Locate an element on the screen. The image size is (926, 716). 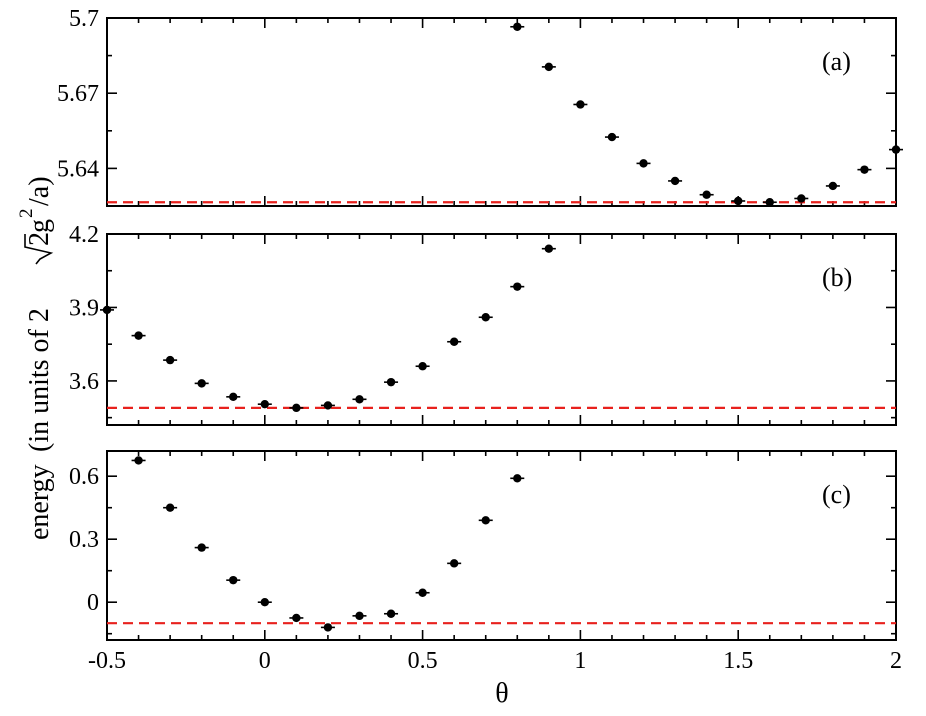
y-tick-label: 4.2 is located at coordinates (84, 235).